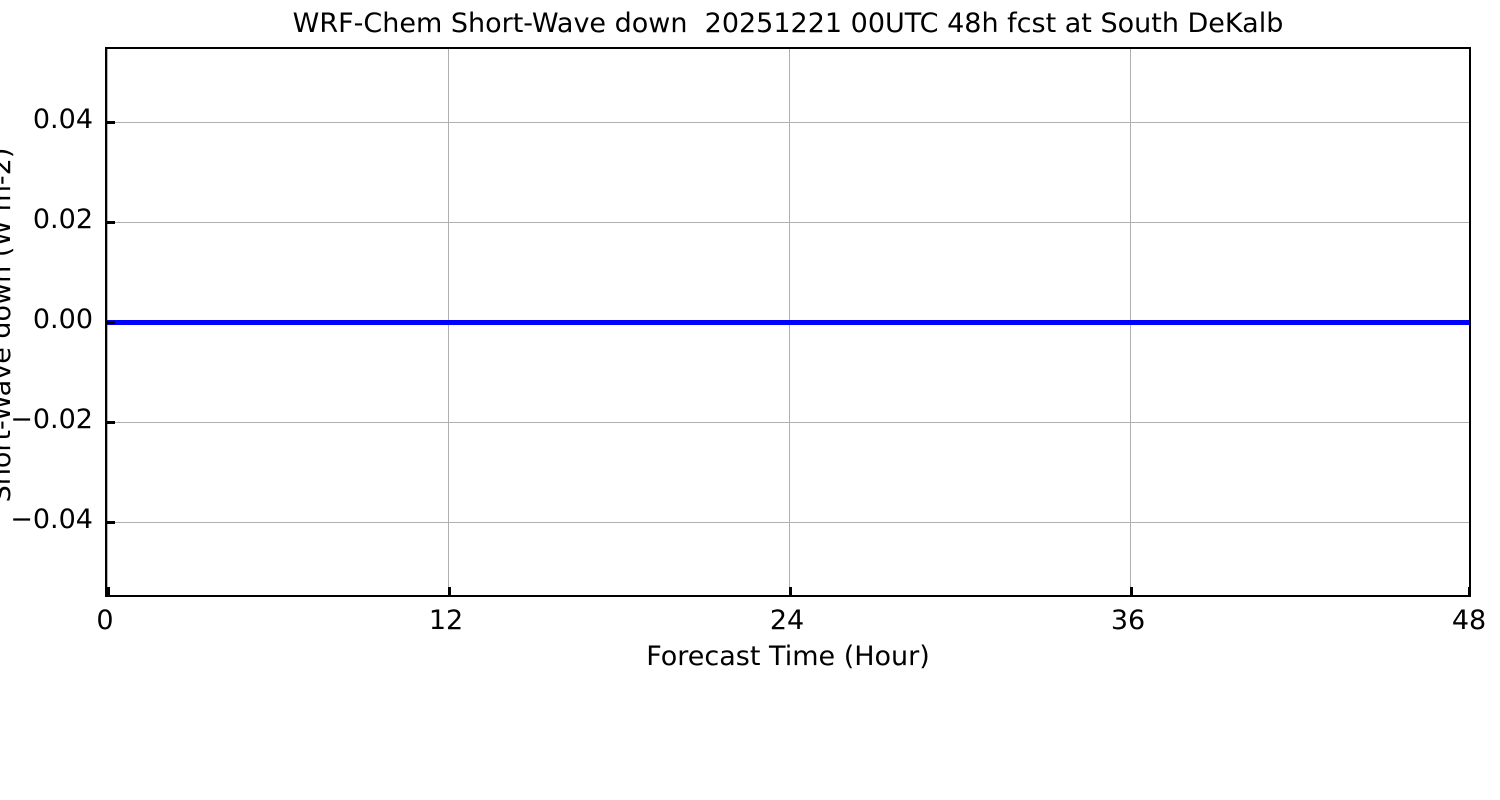  What do you see at coordinates (105, 620) in the screenshot?
I see `xtick-label-0: 0` at bounding box center [105, 620].